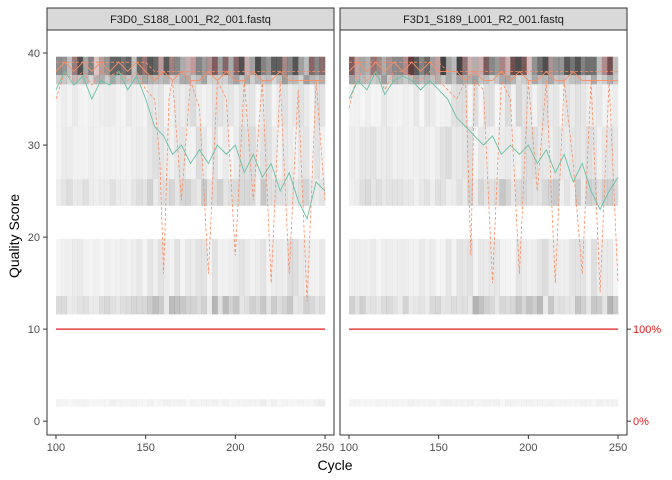  I want to click on y-tick-label: 40, so click(34, 54).